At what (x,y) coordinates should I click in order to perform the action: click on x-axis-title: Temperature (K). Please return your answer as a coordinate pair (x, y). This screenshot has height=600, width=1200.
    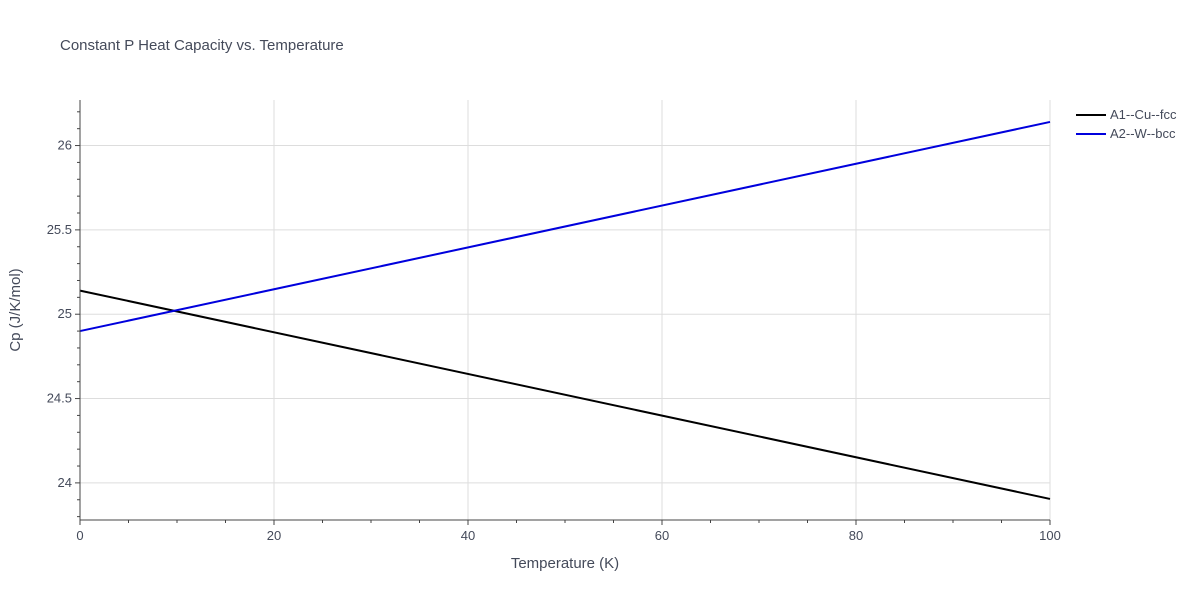
    Looking at the image, I should click on (565, 563).